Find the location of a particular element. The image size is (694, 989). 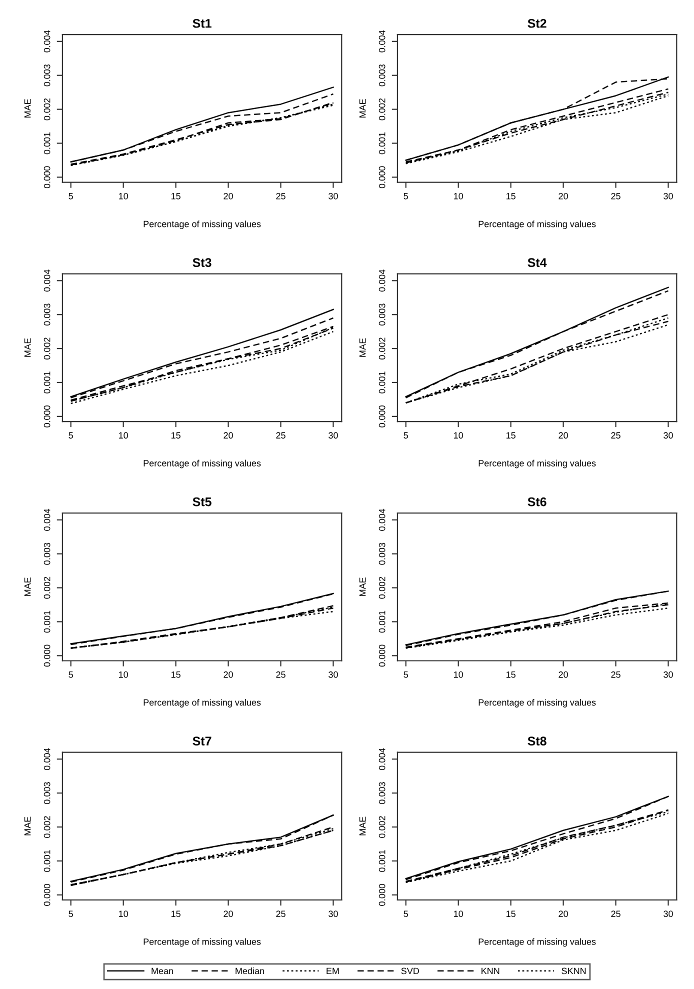

legend-label: EM is located at coordinates (332, 971).